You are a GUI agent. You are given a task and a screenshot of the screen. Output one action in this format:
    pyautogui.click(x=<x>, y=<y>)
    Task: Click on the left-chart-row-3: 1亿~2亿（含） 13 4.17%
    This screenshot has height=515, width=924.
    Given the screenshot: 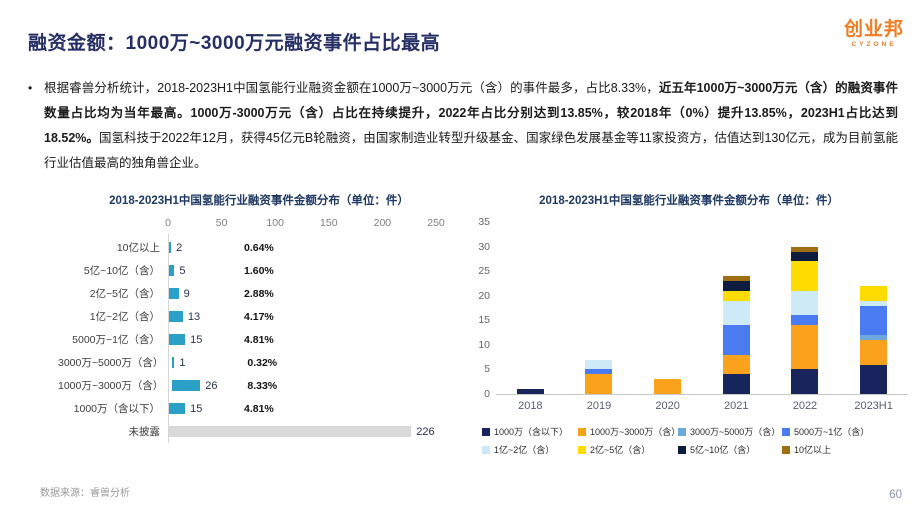 What is the action you would take?
    pyautogui.click(x=259, y=316)
    